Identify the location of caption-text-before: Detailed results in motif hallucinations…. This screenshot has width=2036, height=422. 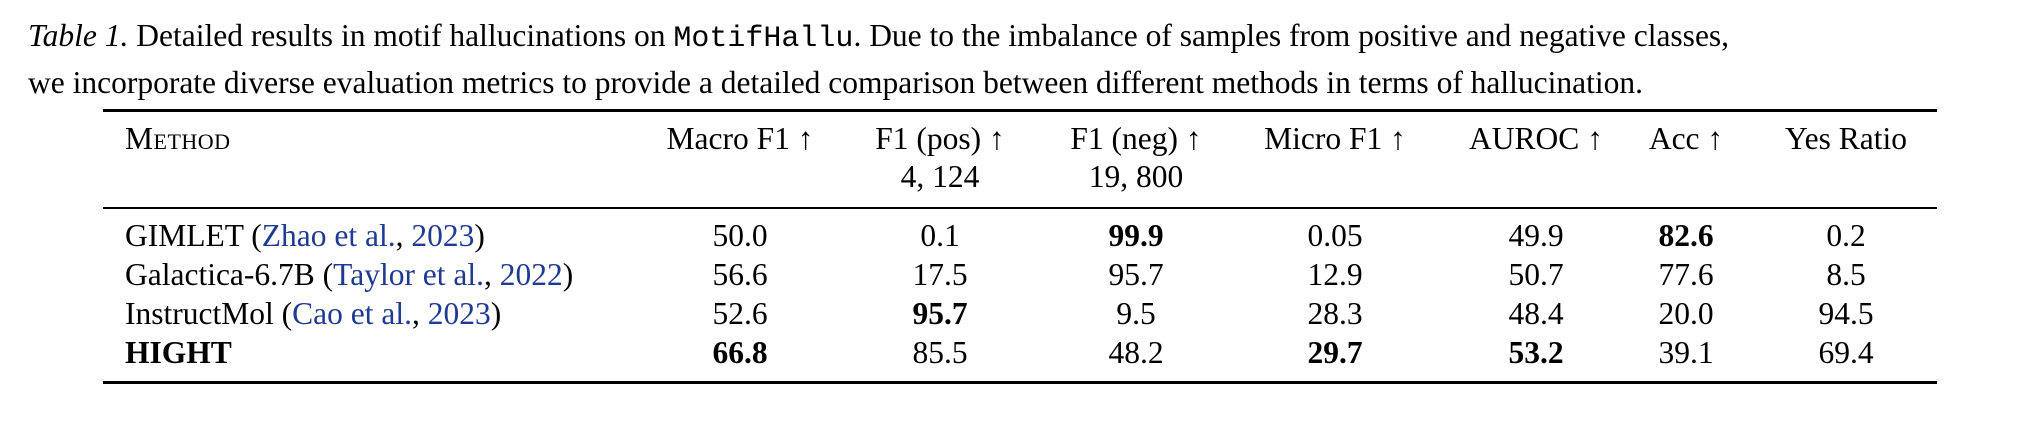
(401, 35).